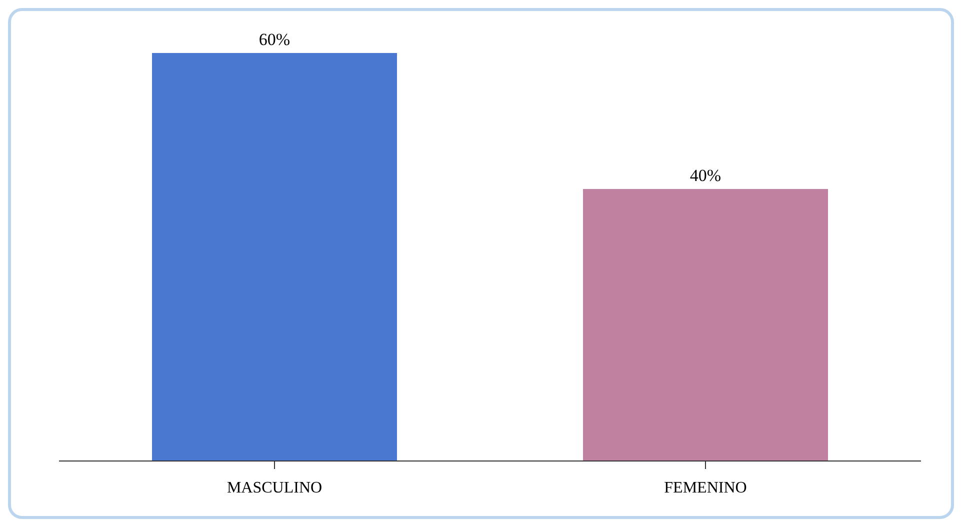 The image size is (963, 527). Describe the element at coordinates (274, 487) in the screenshot. I see `x-tick-label: MASCULINO` at that location.